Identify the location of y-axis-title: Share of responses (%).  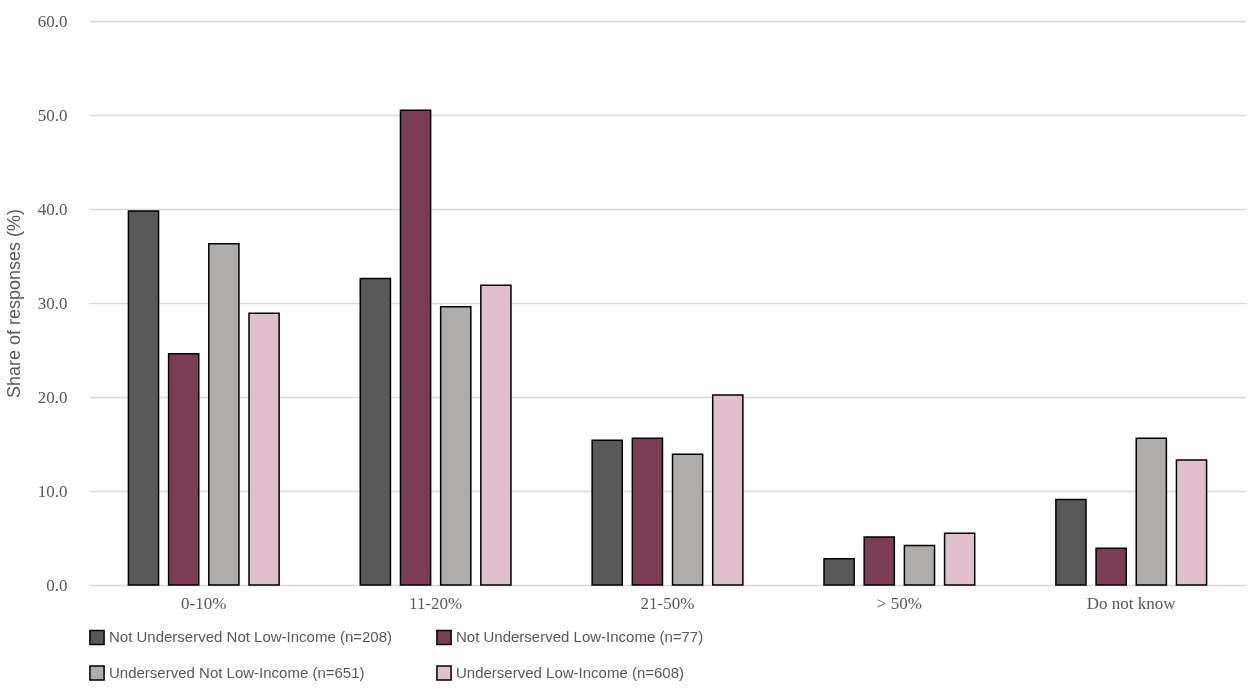
(13, 303).